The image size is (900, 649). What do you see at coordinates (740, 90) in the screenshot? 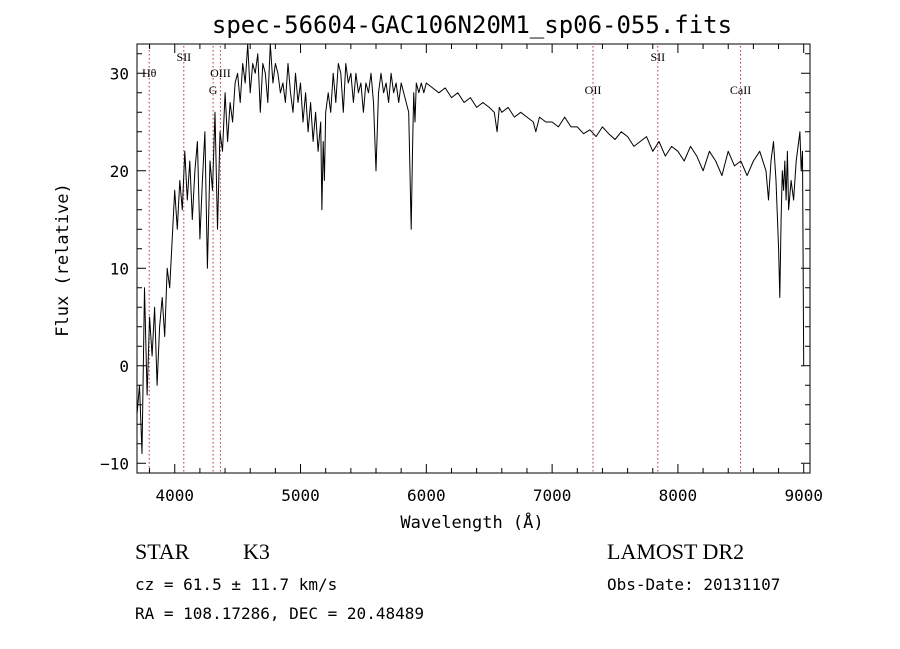
I see `spectral-line-label: CaII` at bounding box center [740, 90].